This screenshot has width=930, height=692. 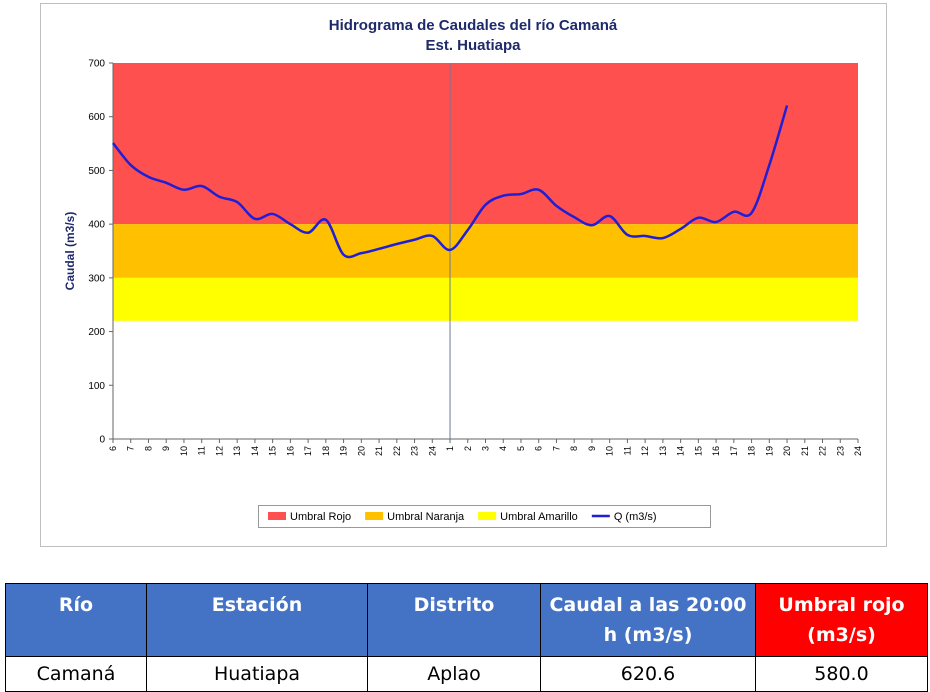 I want to click on cell: 620.6, so click(x=648, y=674).